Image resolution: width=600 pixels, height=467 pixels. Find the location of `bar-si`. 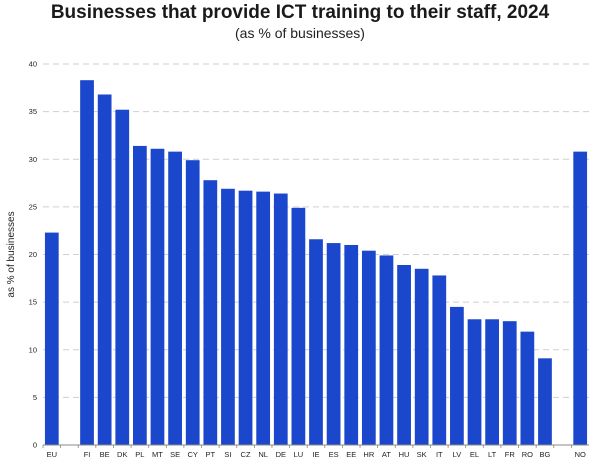

bar-si is located at coordinates (228, 316).